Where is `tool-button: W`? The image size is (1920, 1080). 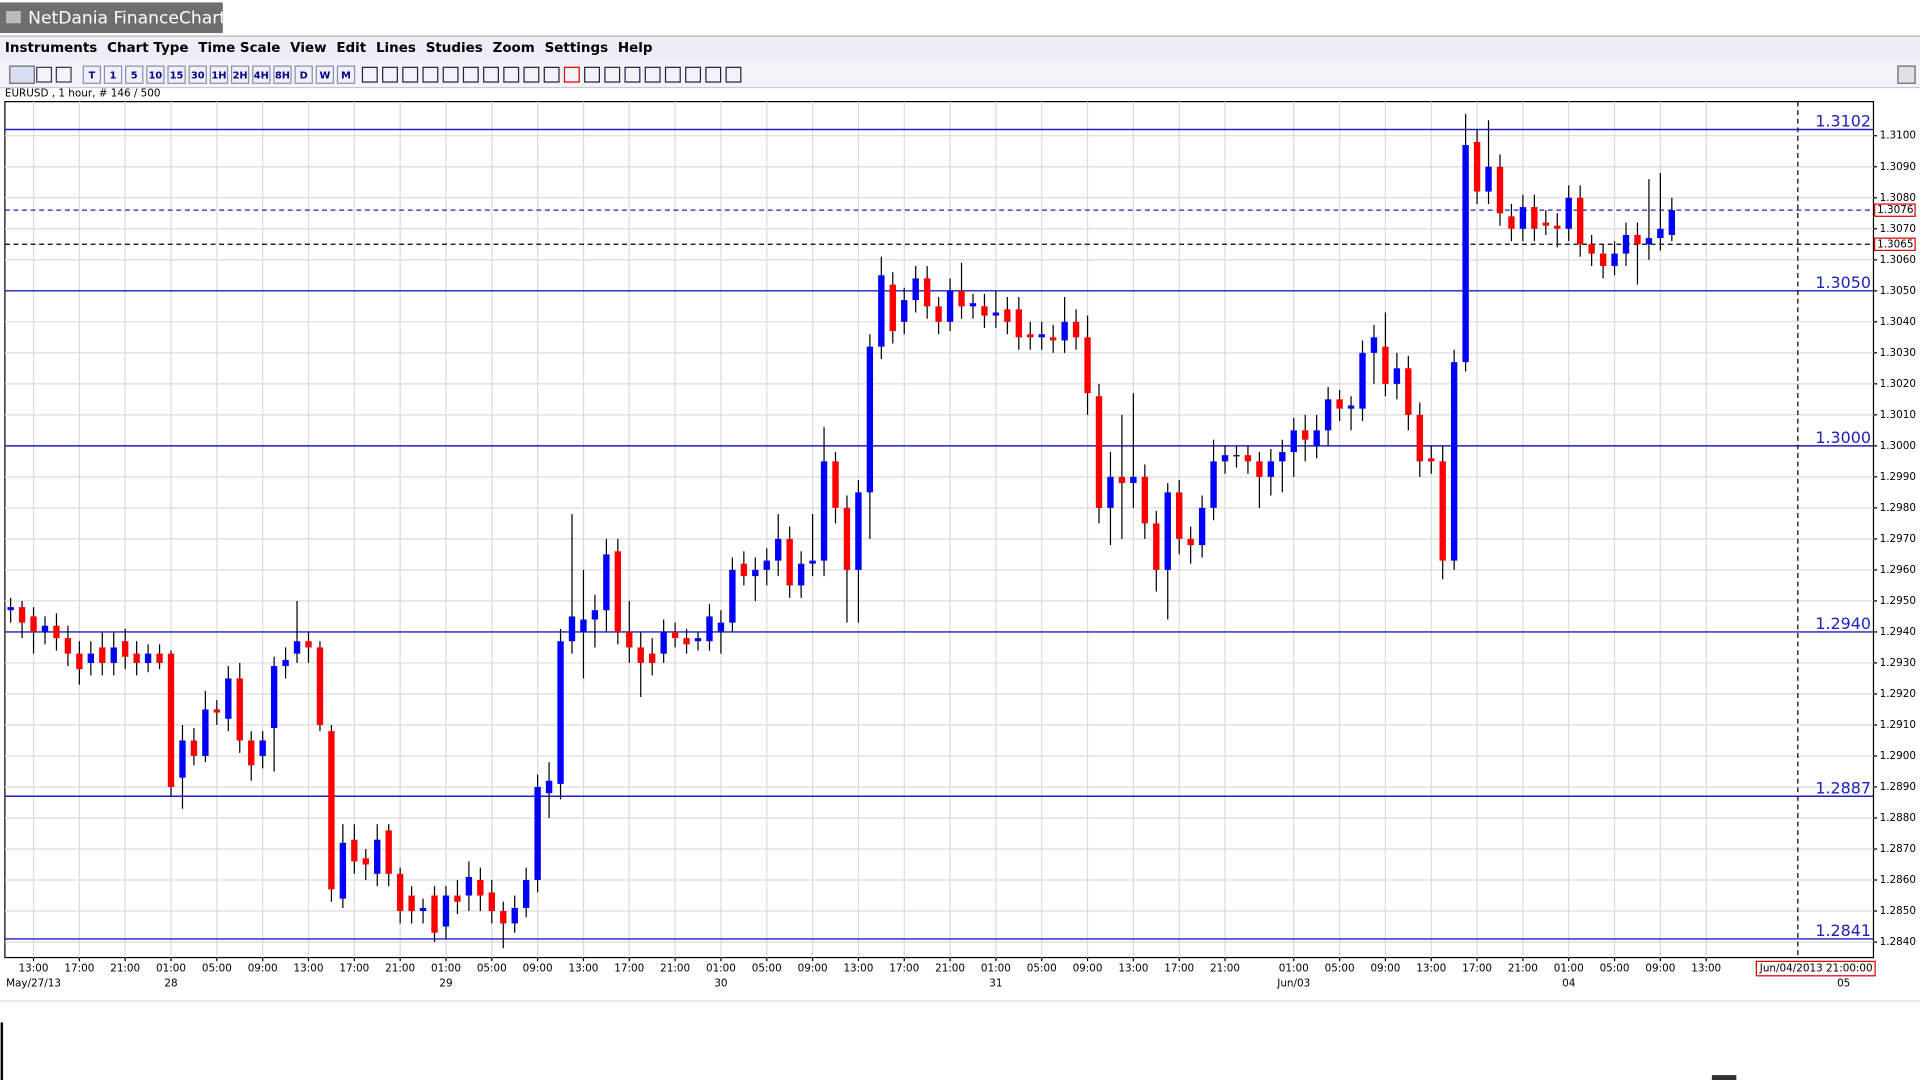 tool-button: W is located at coordinates (324, 75).